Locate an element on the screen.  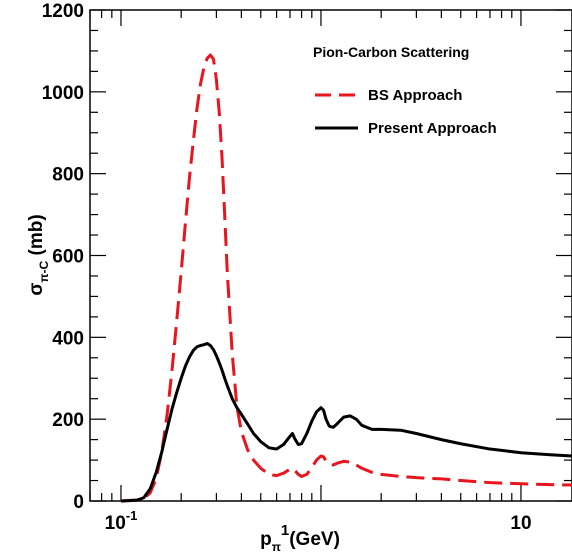
x-axis-title-sup: 1 is located at coordinates (285, 530).